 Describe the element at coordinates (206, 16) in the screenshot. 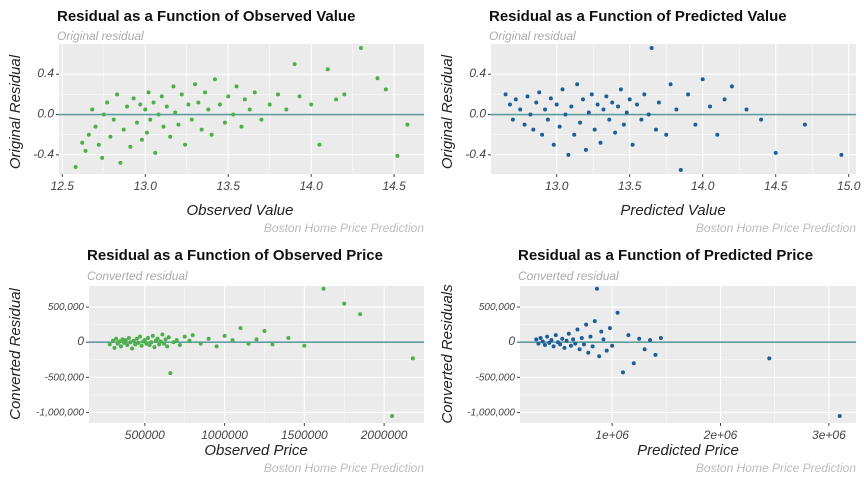

I see `chart-title: Residual as a Function of Observed Value` at that location.